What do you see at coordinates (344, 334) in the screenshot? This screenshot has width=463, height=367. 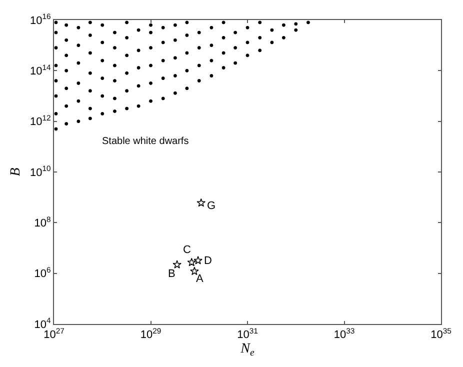 I see `x-tick-label: 10$^{33}$` at bounding box center [344, 334].